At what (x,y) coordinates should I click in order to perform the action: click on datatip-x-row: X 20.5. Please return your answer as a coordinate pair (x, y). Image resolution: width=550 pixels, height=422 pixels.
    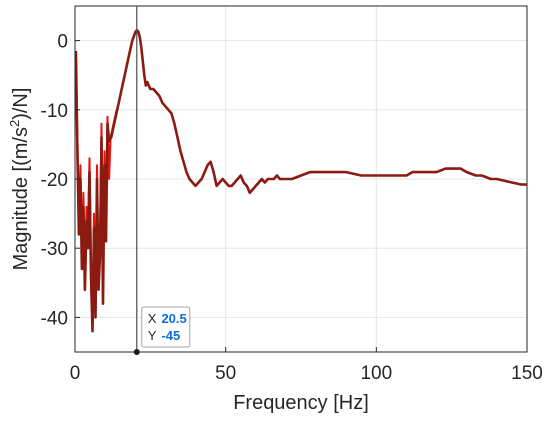
    Looking at the image, I should click on (167, 318).